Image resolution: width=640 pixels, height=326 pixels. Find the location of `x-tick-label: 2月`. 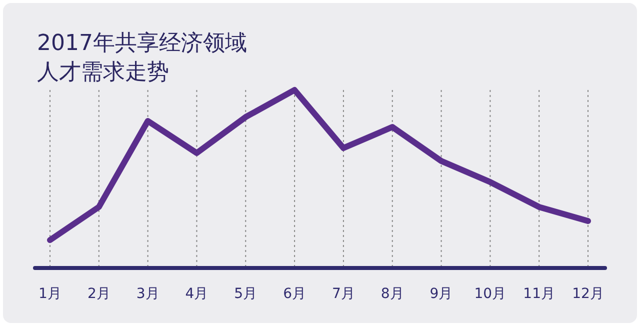

x-tick-label: 2月 is located at coordinates (98, 294).